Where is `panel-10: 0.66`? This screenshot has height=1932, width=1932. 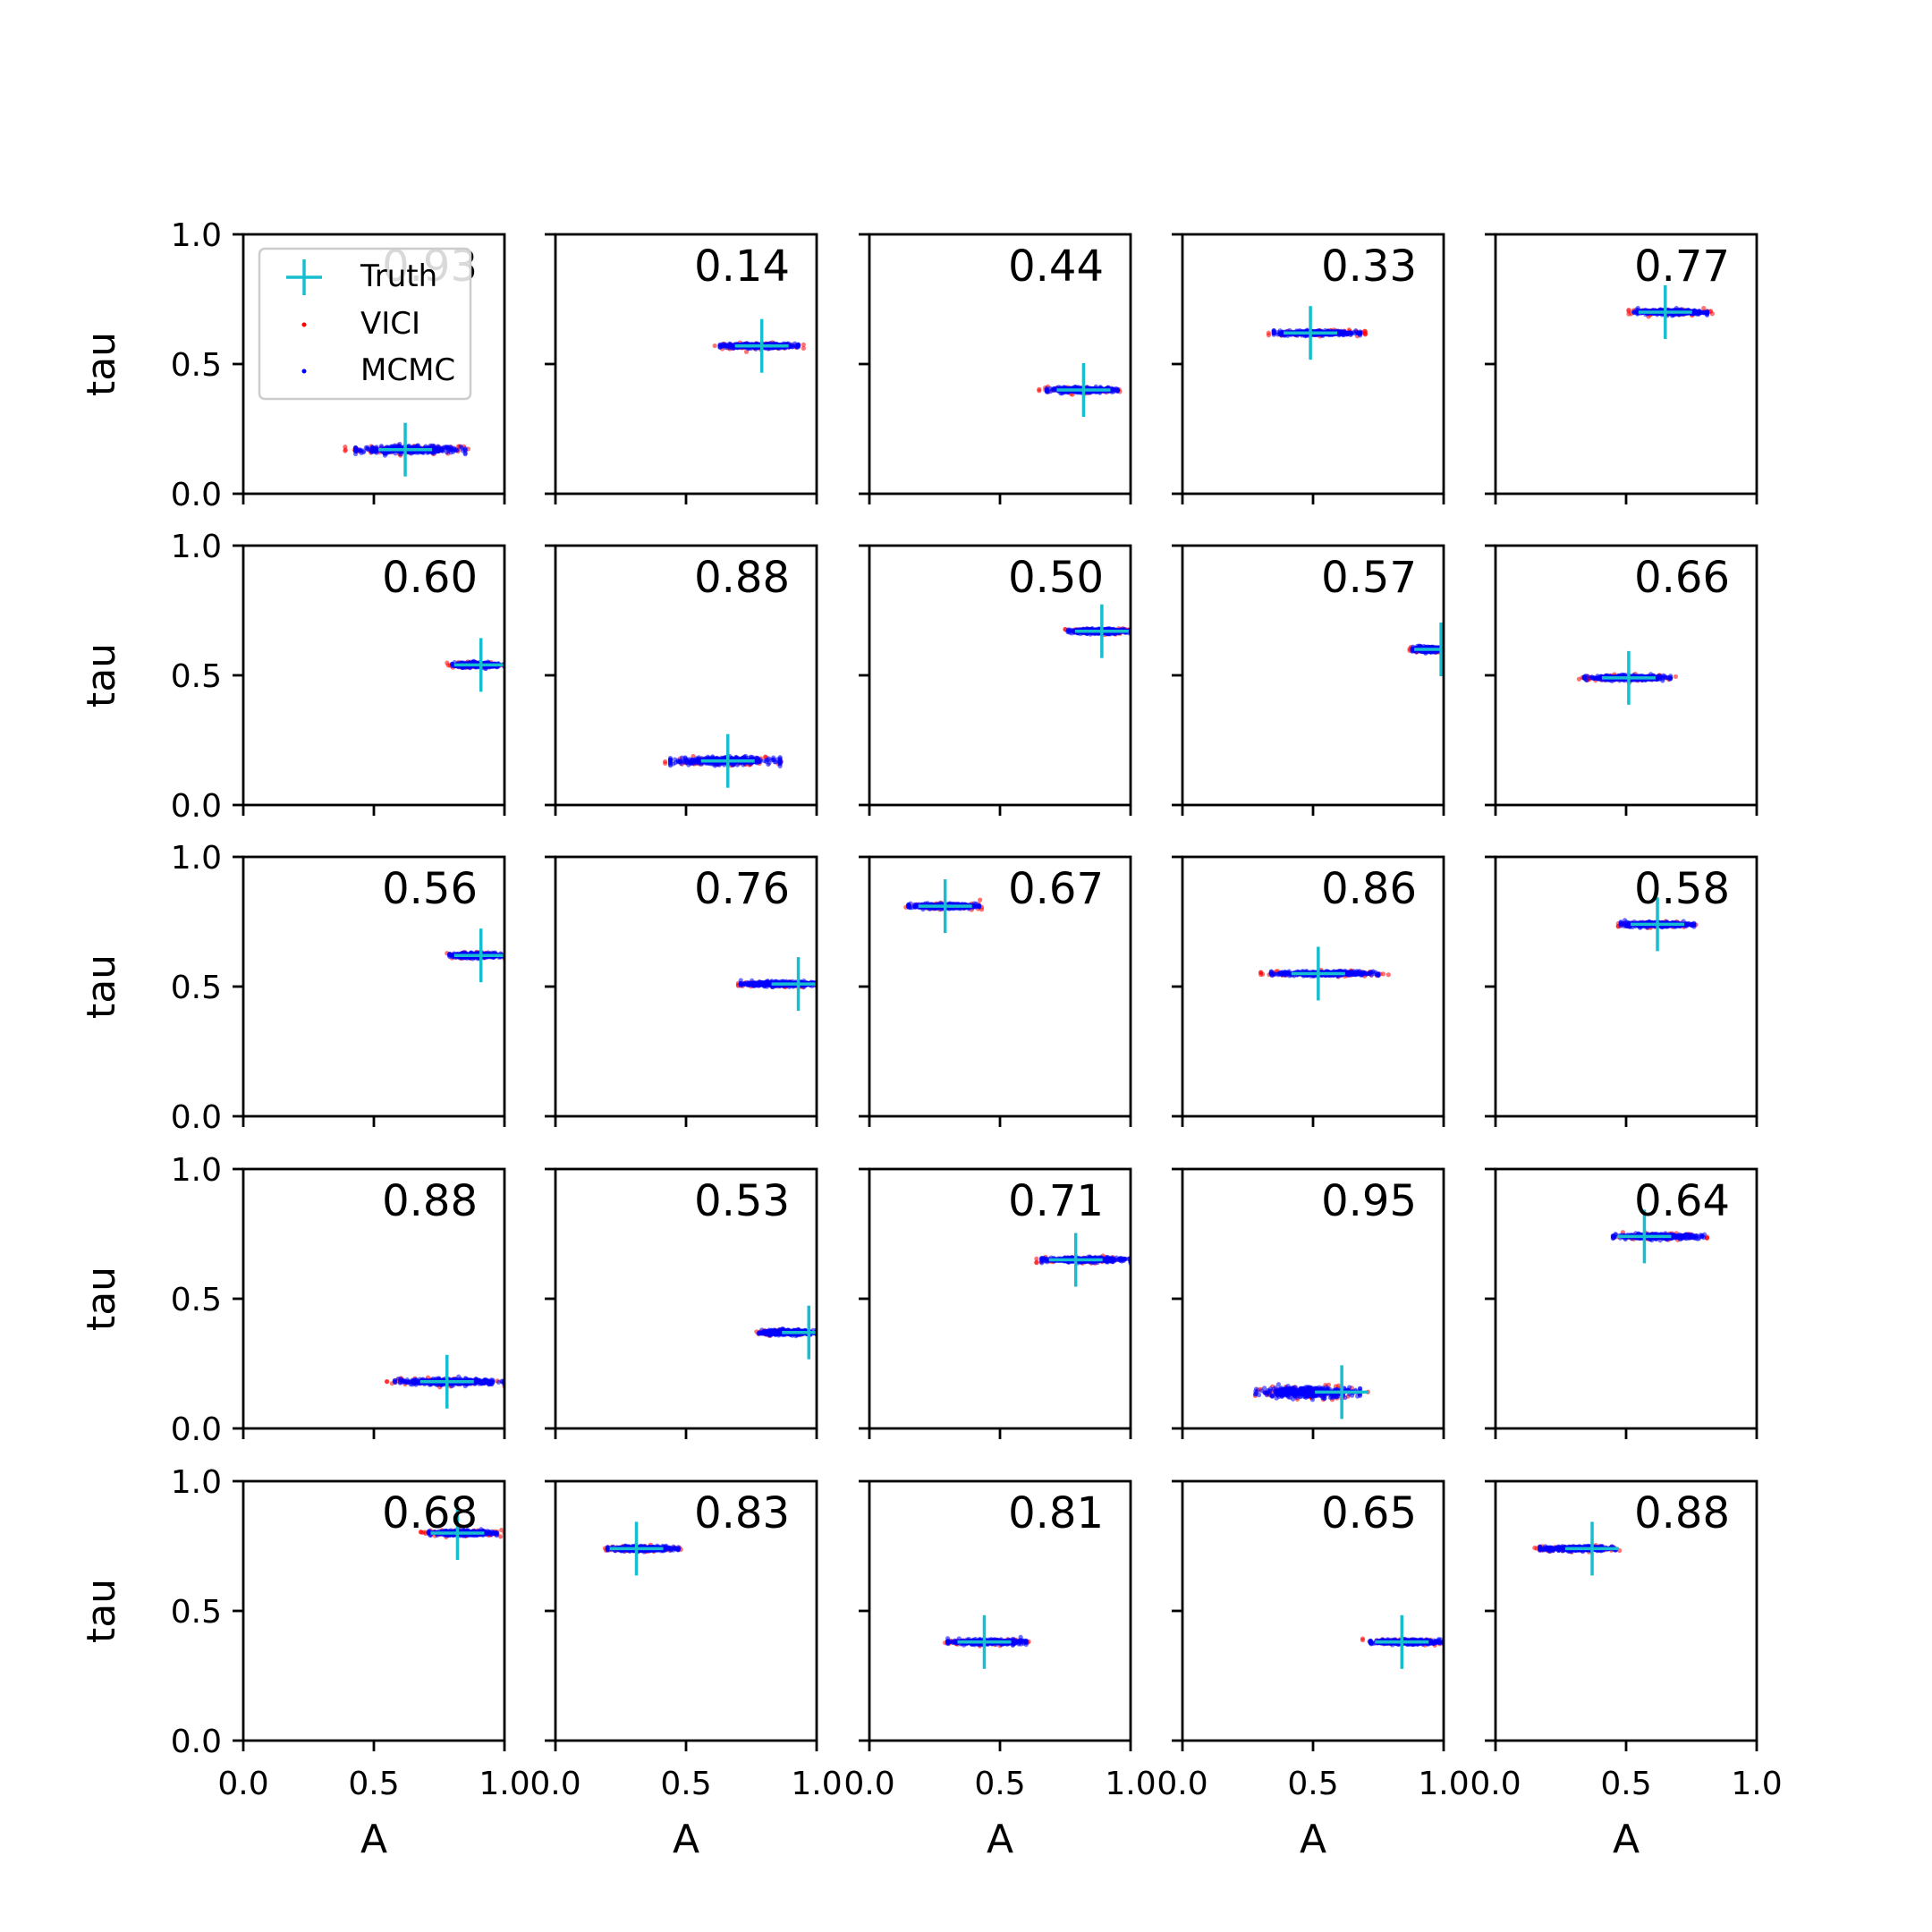 panel-10: 0.66 is located at coordinates (1621, 680).